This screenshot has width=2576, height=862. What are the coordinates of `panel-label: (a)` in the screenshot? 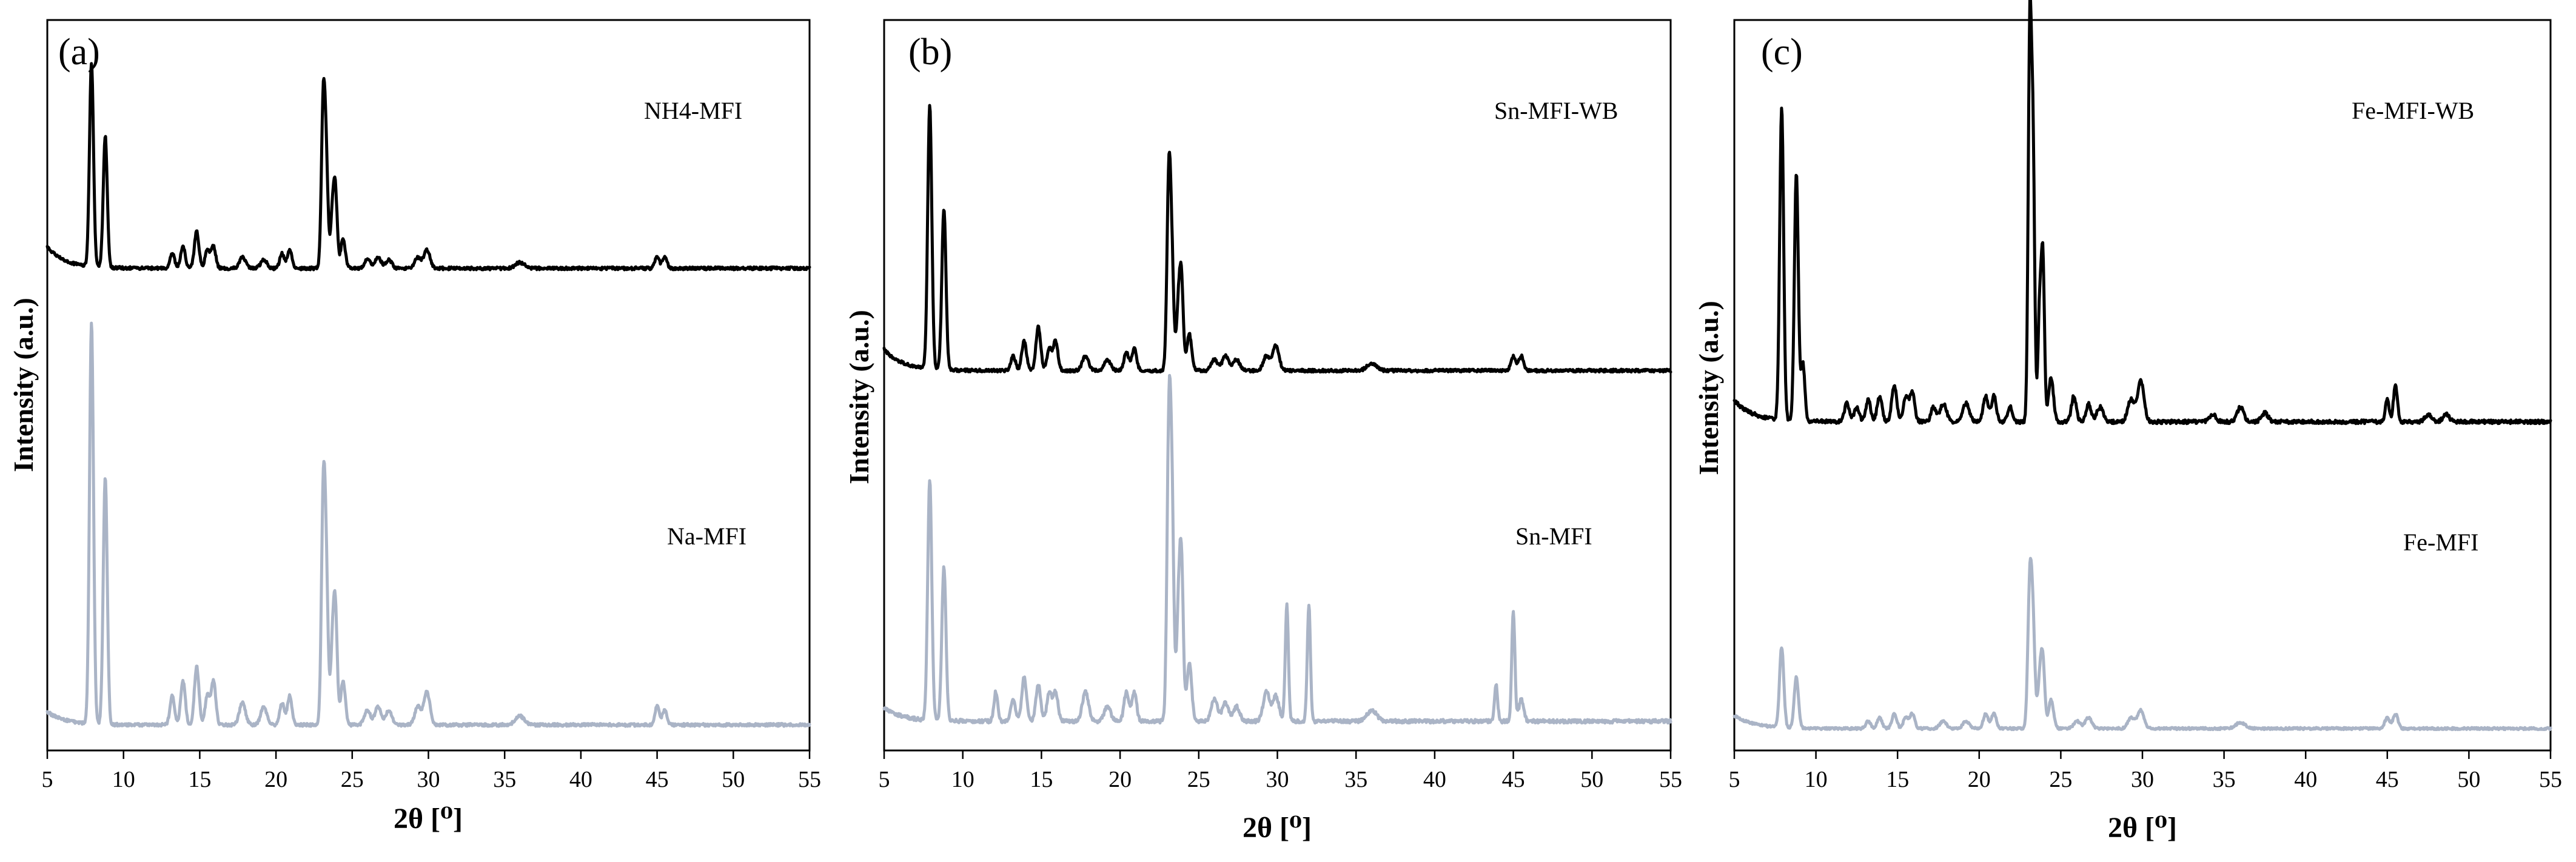 It's located at (79, 52).